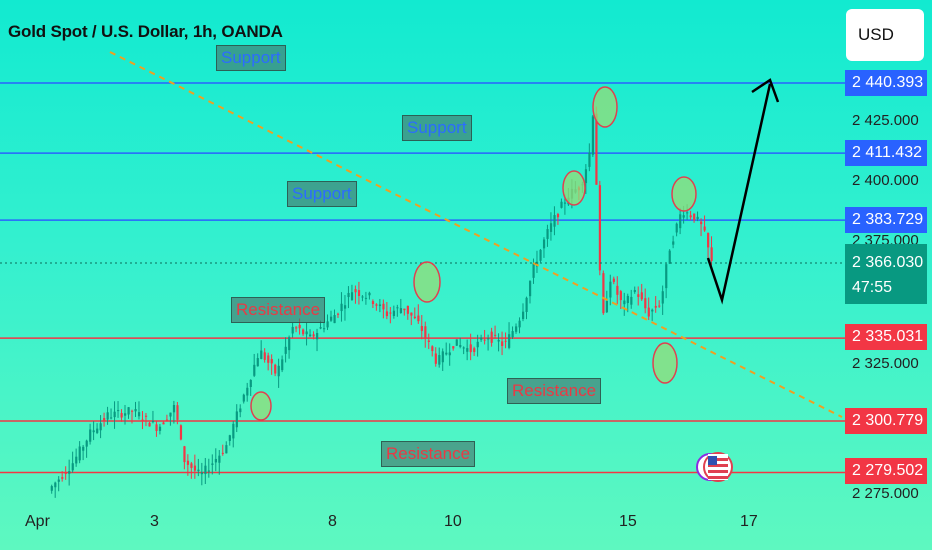  I want to click on current-price-tag: 2 366.030 47:55, so click(886, 274).